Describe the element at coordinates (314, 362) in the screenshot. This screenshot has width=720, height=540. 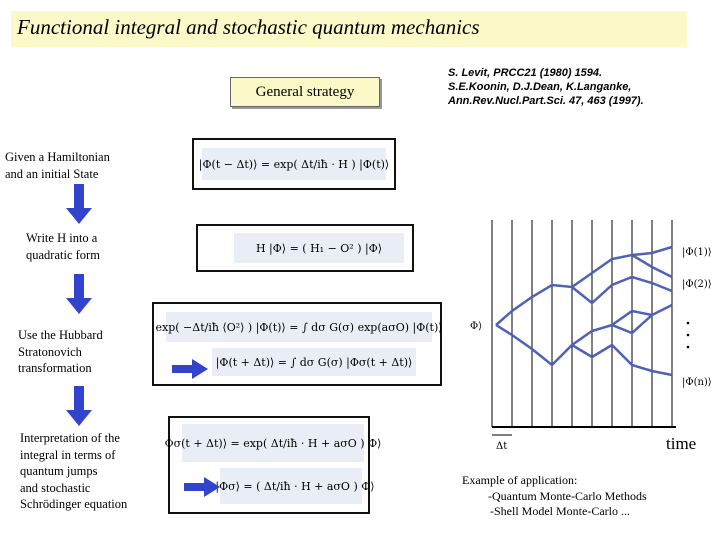
I see `equation-integral: |Φ(t + Δt)⟩ = ∫ dσ G(σ) |Φσ(t + Δt)⟩` at that location.